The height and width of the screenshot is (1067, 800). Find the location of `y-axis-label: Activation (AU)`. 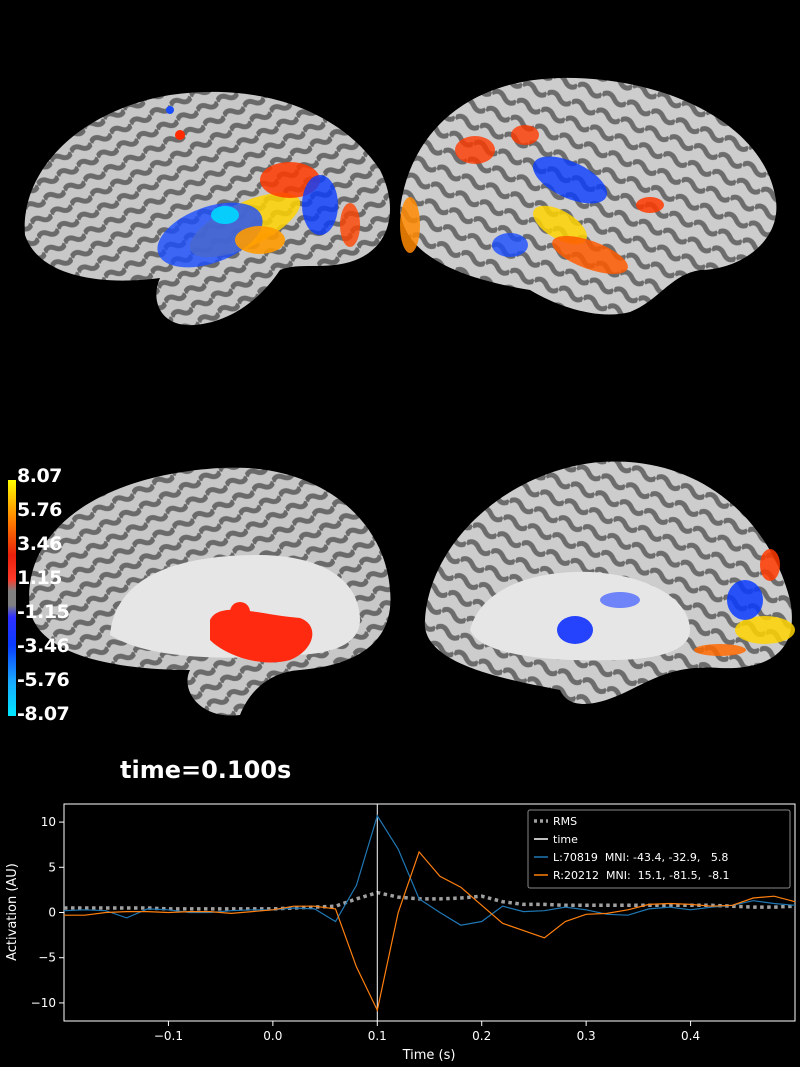

y-axis-label: Activation (AU) is located at coordinates (12, 912).